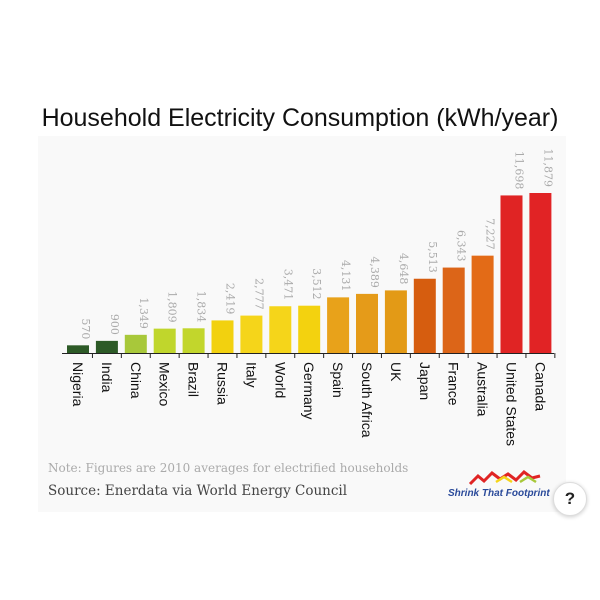 This screenshot has width=600, height=600. I want to click on category-label-15: United States, so click(512, 404).